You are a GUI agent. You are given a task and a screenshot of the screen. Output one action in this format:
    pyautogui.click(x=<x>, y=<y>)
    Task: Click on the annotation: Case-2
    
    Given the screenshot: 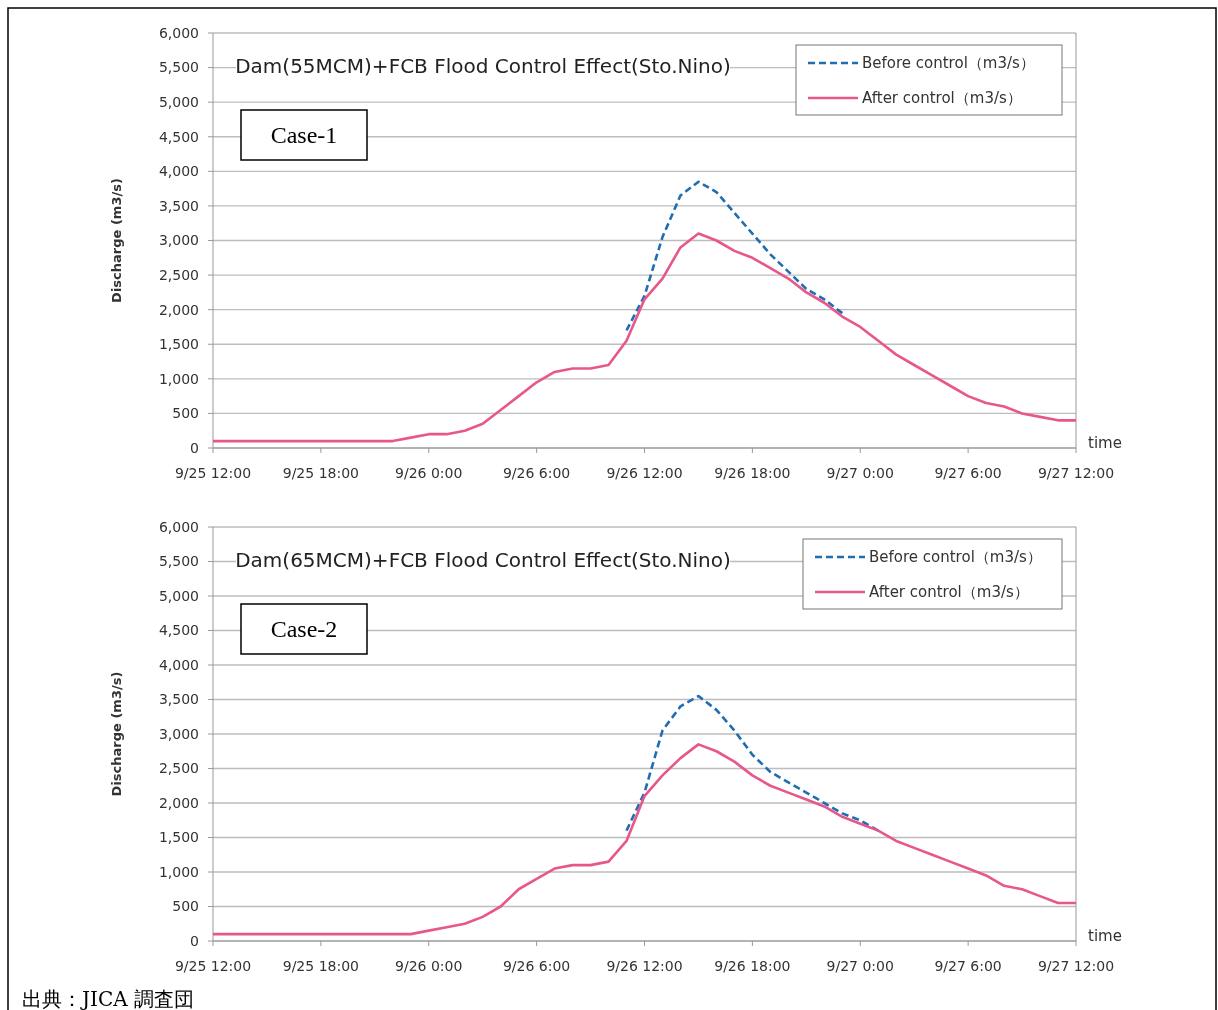 What is the action you would take?
    pyautogui.click(x=304, y=629)
    